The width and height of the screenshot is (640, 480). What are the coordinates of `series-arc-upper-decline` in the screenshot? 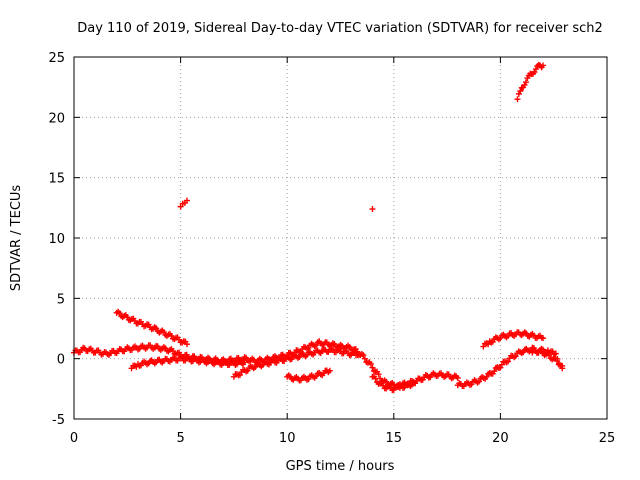 It's located at (151, 328).